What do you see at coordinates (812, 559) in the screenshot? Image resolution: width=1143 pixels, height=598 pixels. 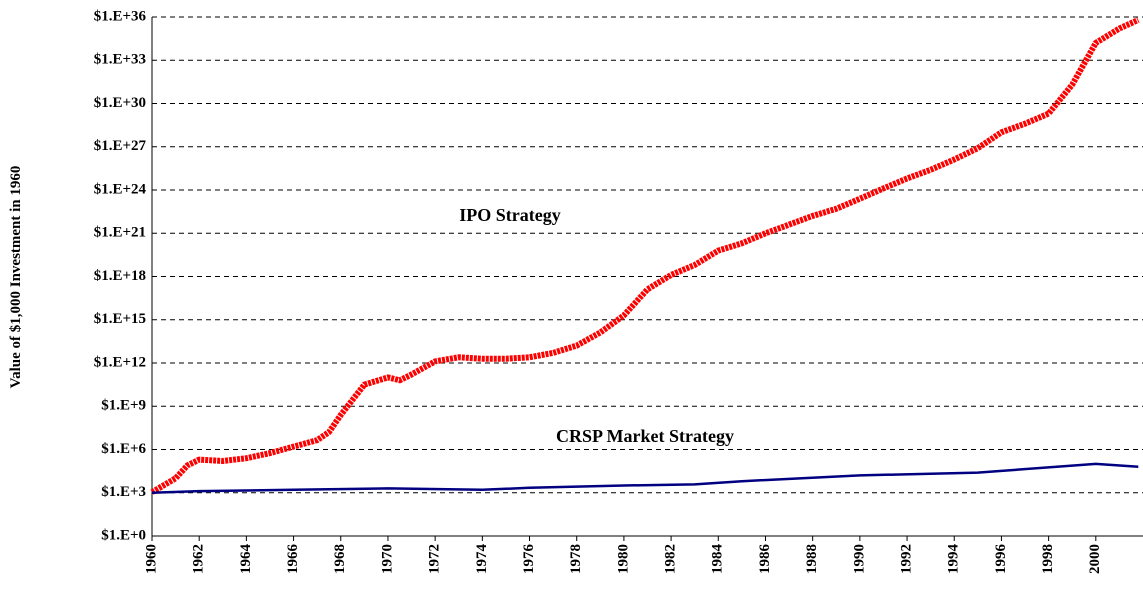 I see `x-tick-label: 1988` at bounding box center [812, 559].